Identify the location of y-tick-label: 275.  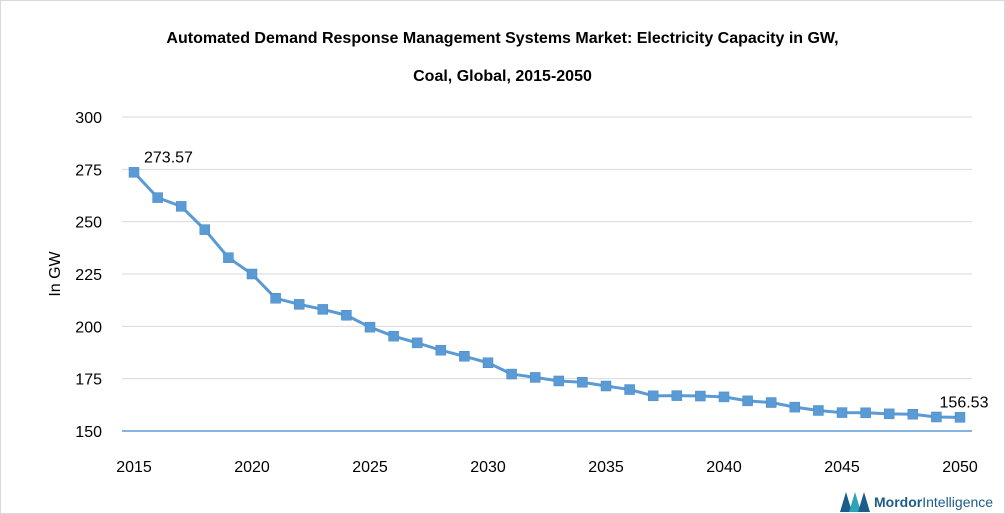
(88, 170).